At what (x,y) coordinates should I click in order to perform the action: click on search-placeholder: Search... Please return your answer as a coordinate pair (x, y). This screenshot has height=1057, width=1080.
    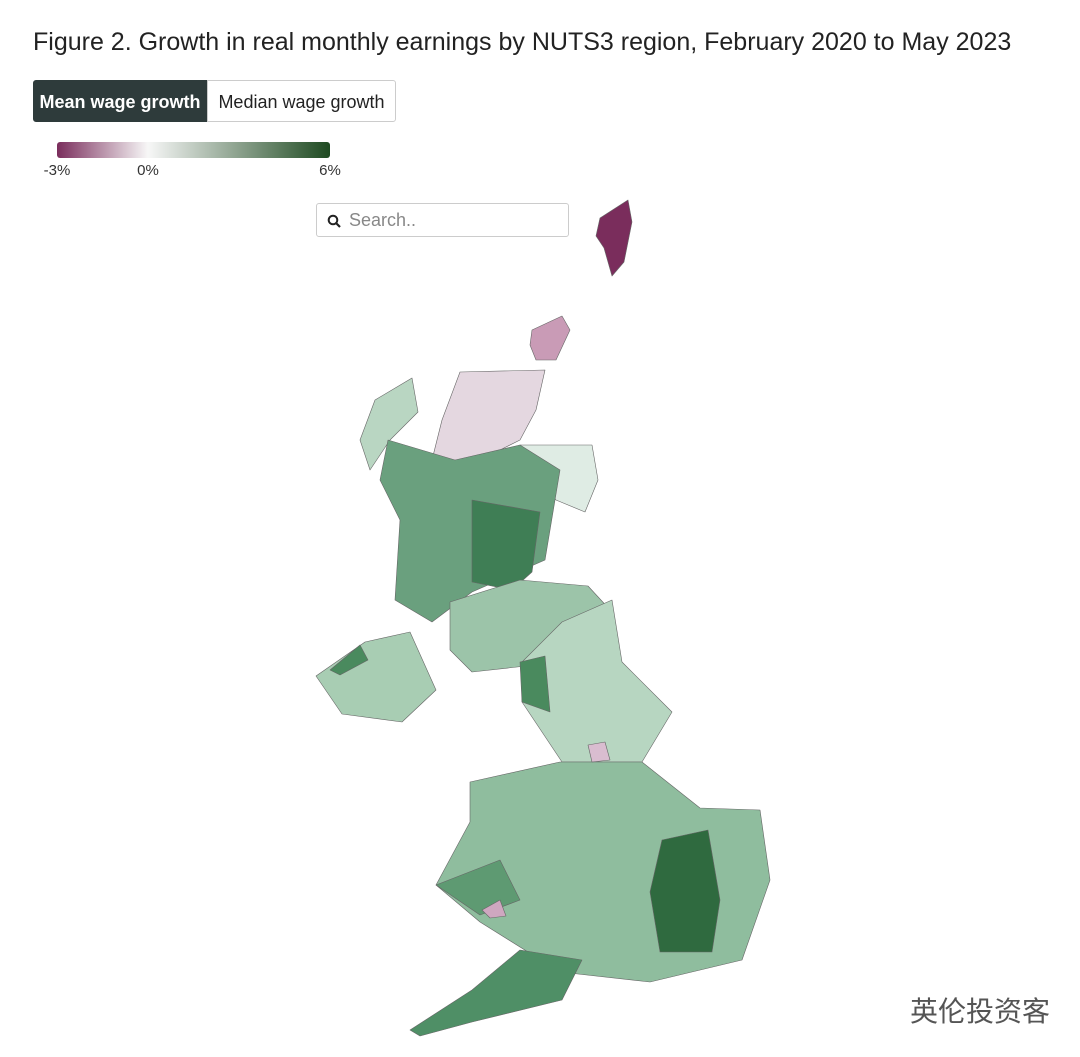
    Looking at the image, I should click on (383, 220).